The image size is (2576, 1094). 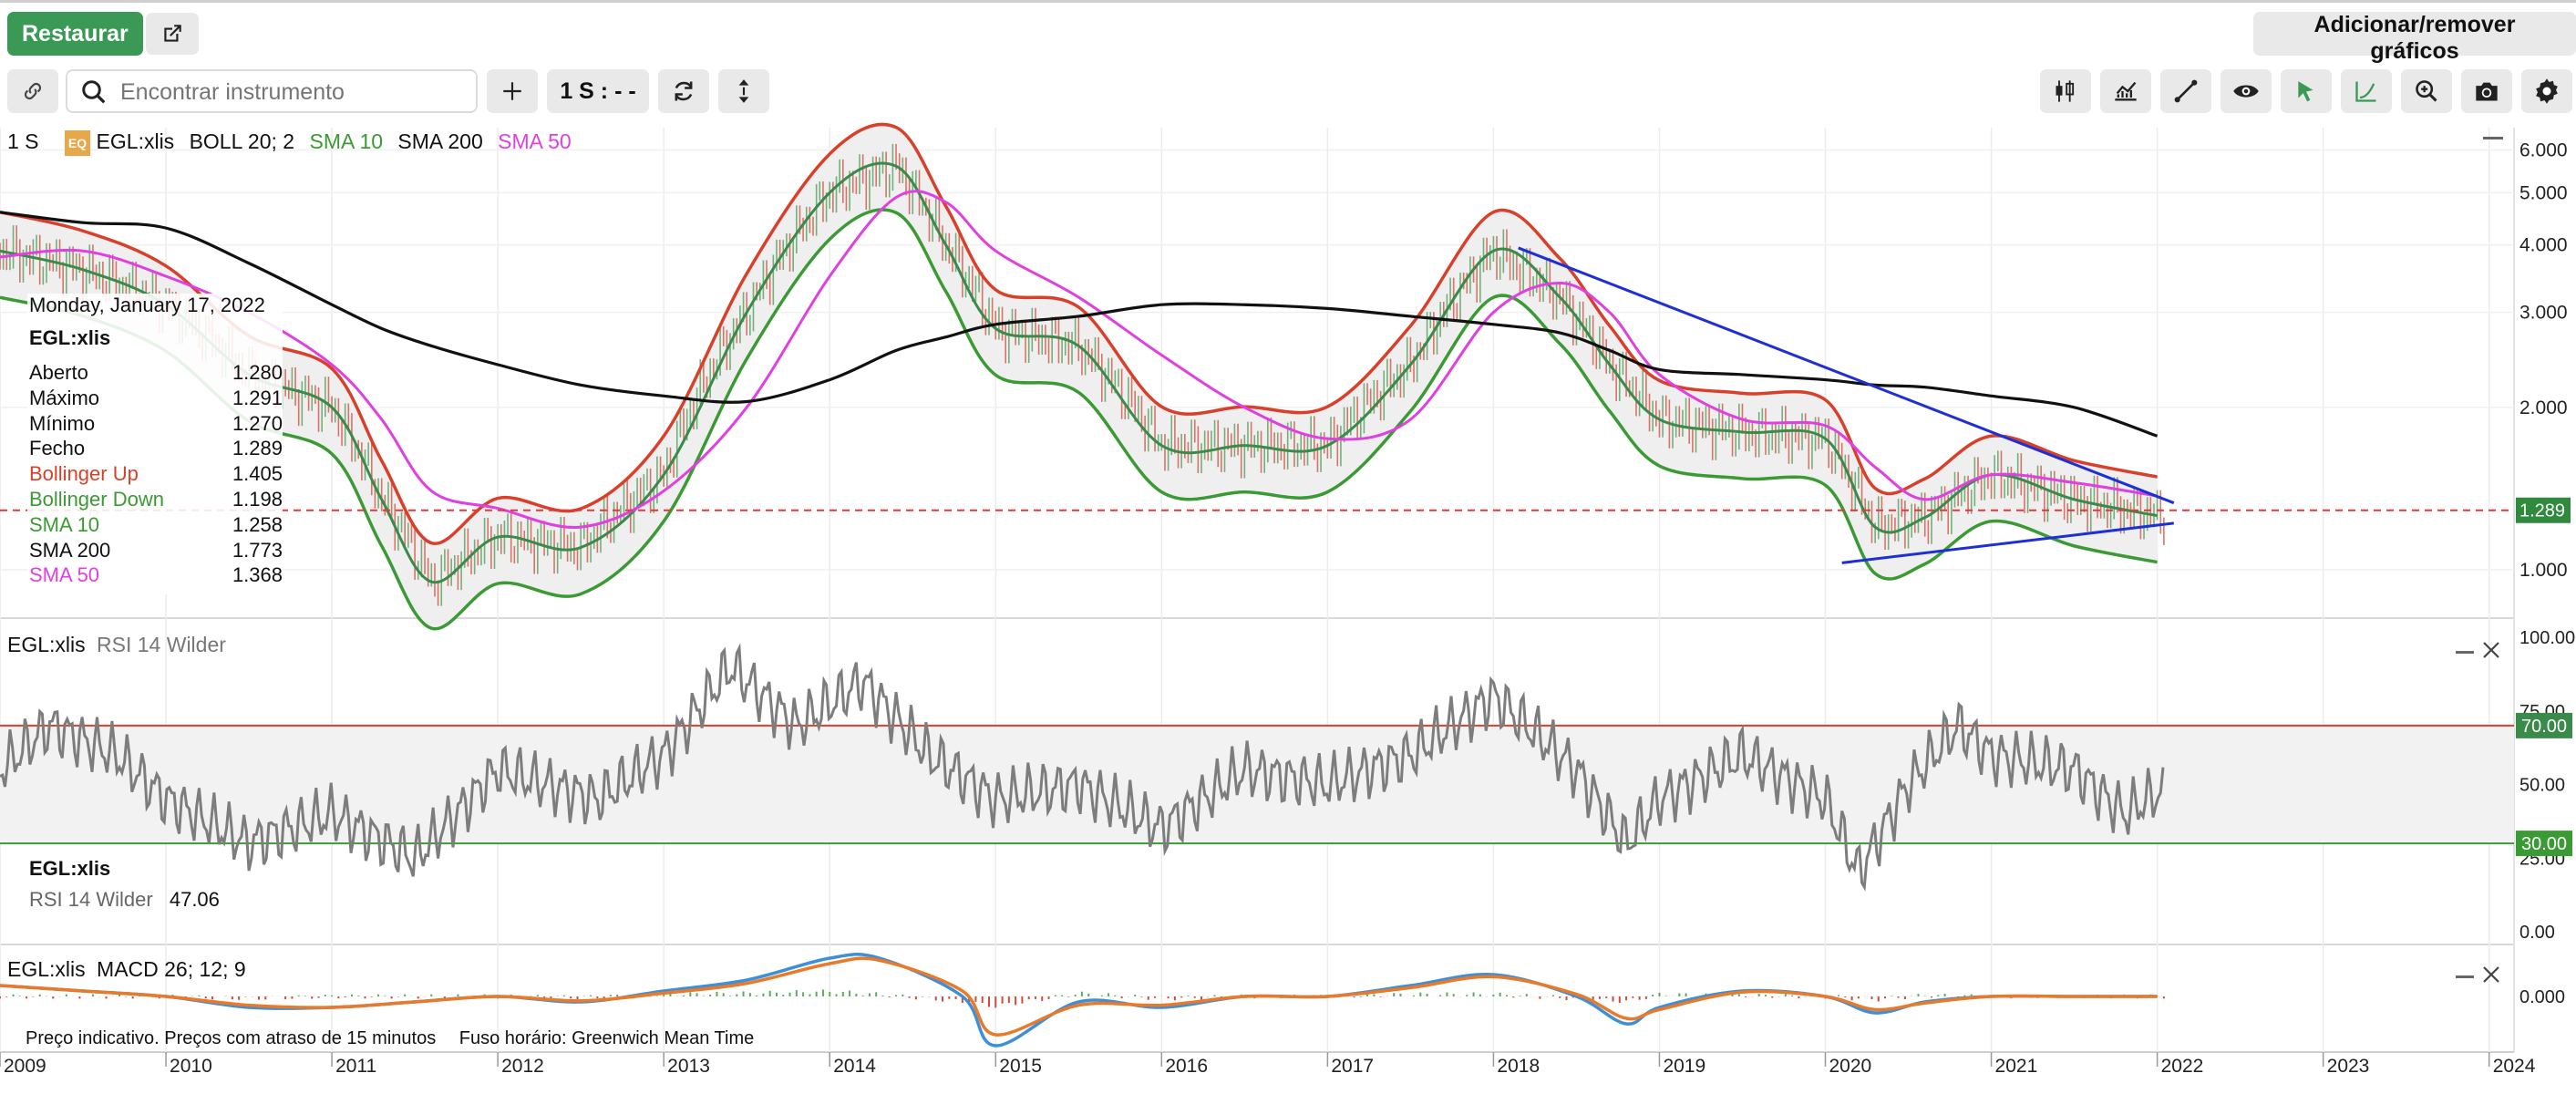 I want to click on top-bar: Restaurar Adicionar/remover gráficos, so click(x=1288, y=32).